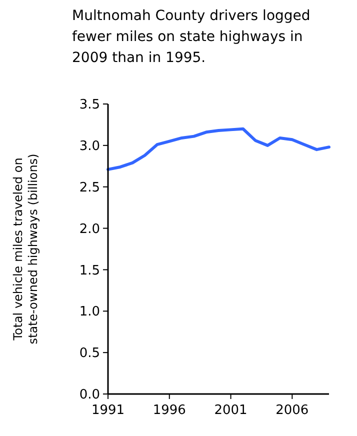 The height and width of the screenshot is (436, 357). What do you see at coordinates (89, 146) in the screenshot?
I see `y-tick-label: 3.0` at bounding box center [89, 146].